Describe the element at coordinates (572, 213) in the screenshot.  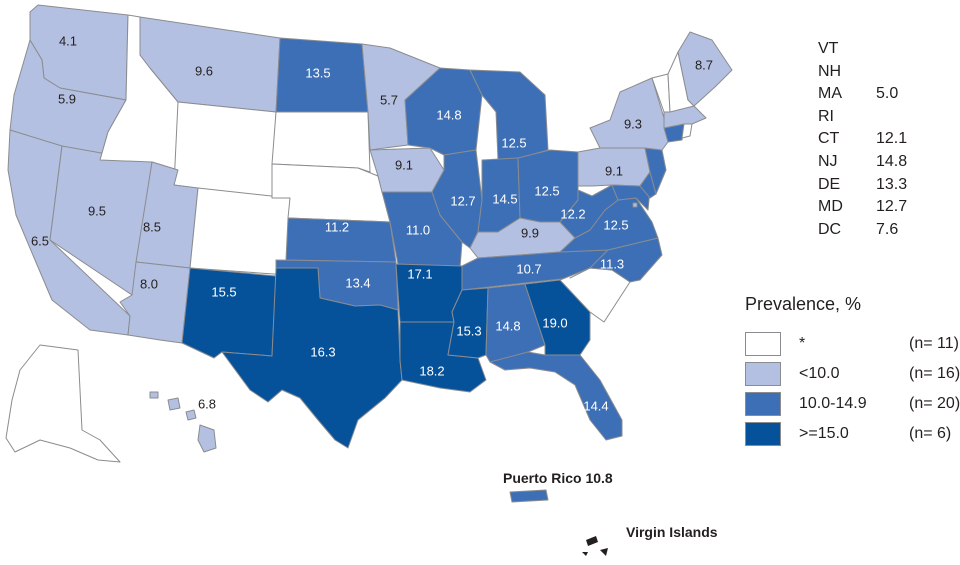
I see `state-value-wv: 12.2` at that location.